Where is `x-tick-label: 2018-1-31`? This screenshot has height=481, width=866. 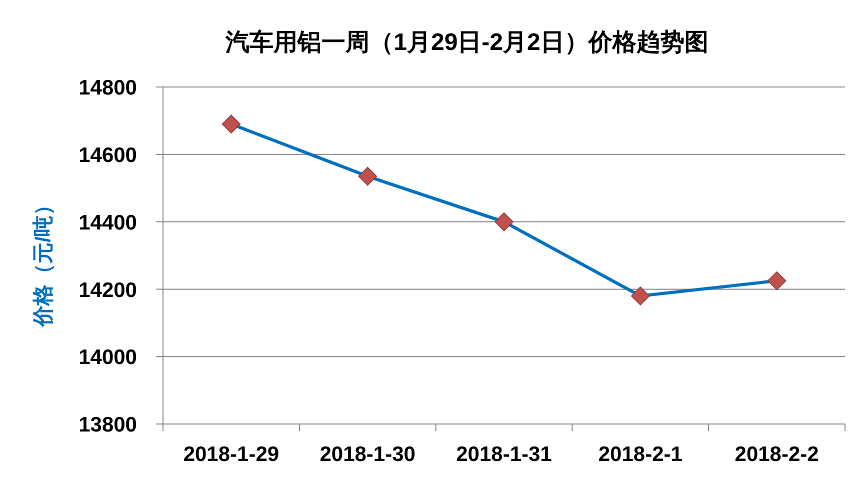
x-tick-label: 2018-1-31 is located at coordinates (504, 454).